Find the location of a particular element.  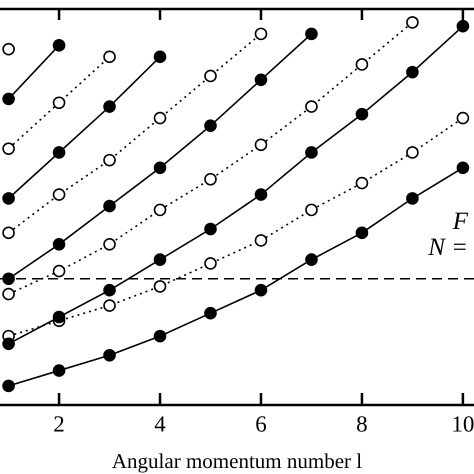

annotation: F is located at coordinates (460, 222).